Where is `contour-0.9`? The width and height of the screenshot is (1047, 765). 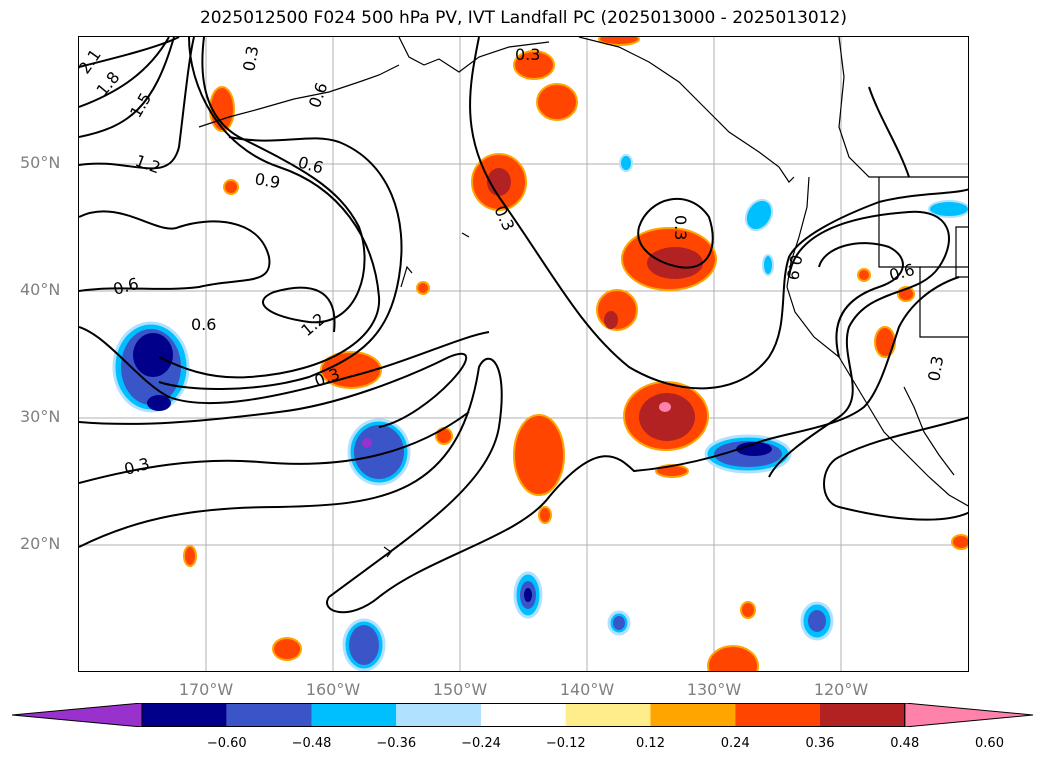
contour-0.9 is located at coordinates (269, 208).